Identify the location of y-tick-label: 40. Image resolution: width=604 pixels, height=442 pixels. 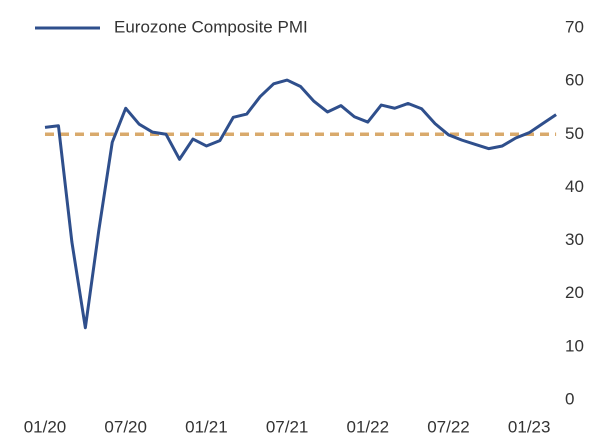
(574, 186).